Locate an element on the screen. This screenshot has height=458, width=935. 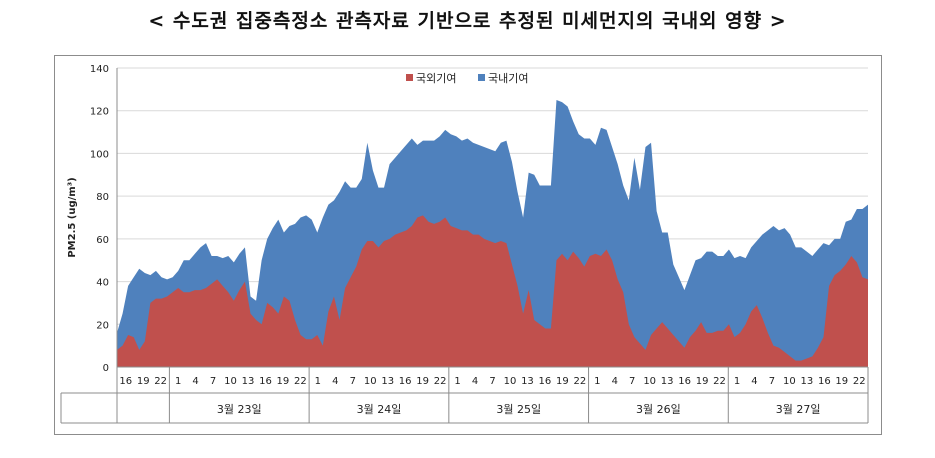
y-tick-label: 20 is located at coordinates (102, 325).